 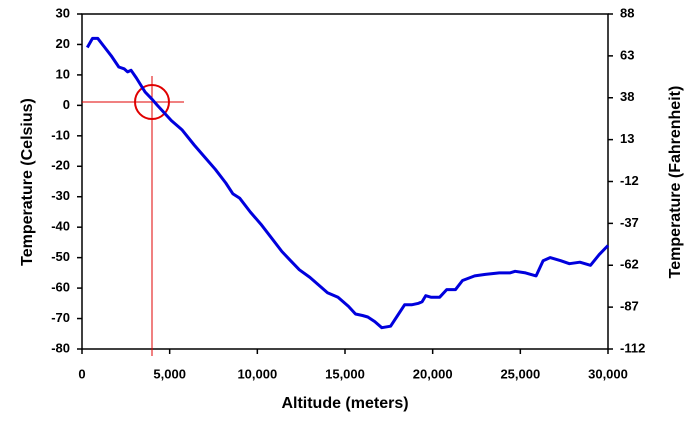 What do you see at coordinates (629, 180) in the screenshot?
I see `y2-tick-label: -12` at bounding box center [629, 180].